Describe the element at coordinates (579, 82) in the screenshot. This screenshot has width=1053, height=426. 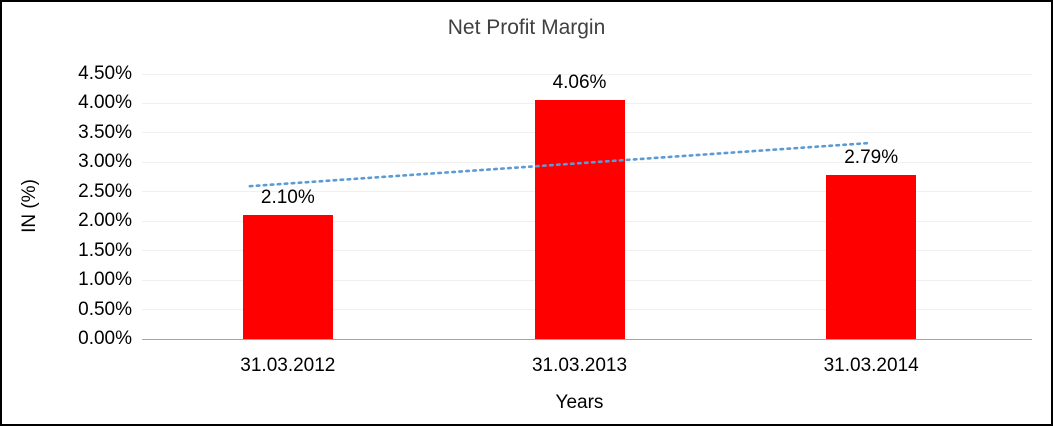
I see `bar-value-label: 4.06%` at that location.